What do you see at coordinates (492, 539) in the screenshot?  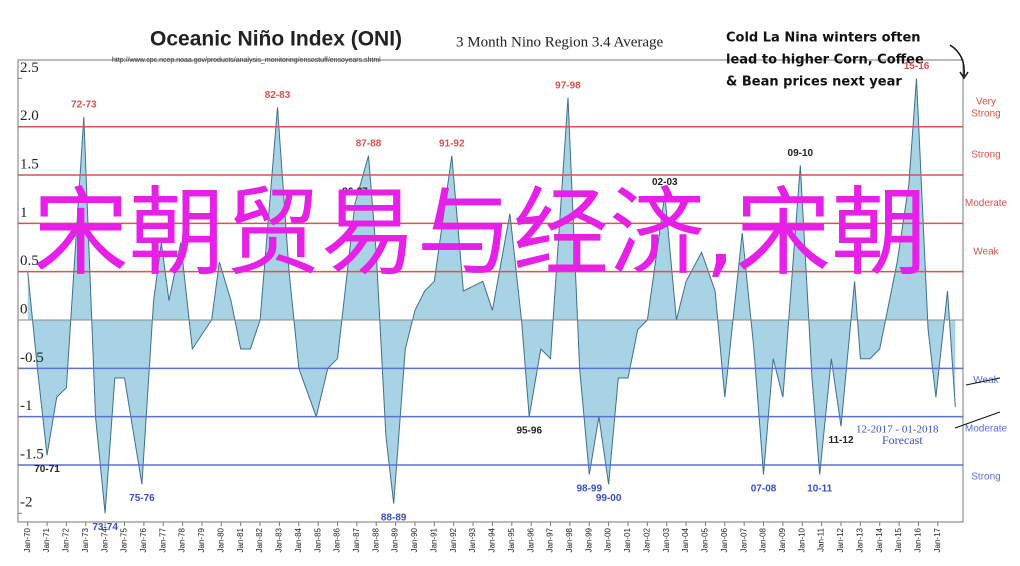 I see `x-tick-label: Jan-94` at bounding box center [492, 539].